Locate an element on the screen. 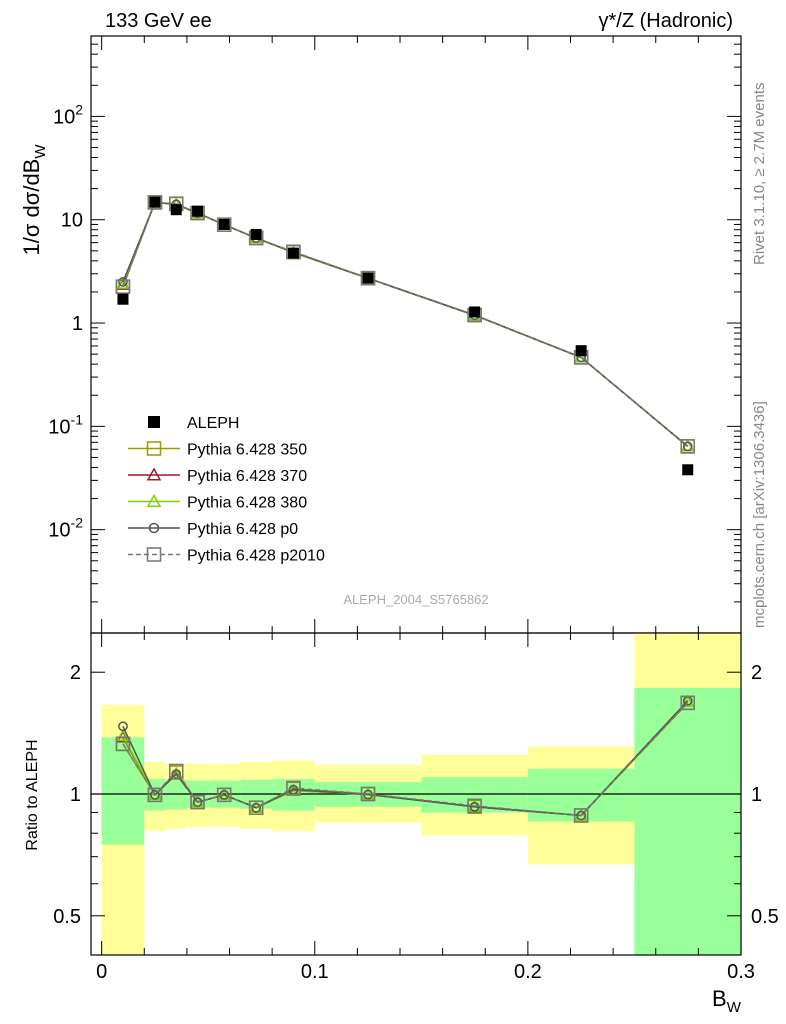 This screenshot has height=1024, width=786. xaxis-label: BW is located at coordinates (727, 1001).